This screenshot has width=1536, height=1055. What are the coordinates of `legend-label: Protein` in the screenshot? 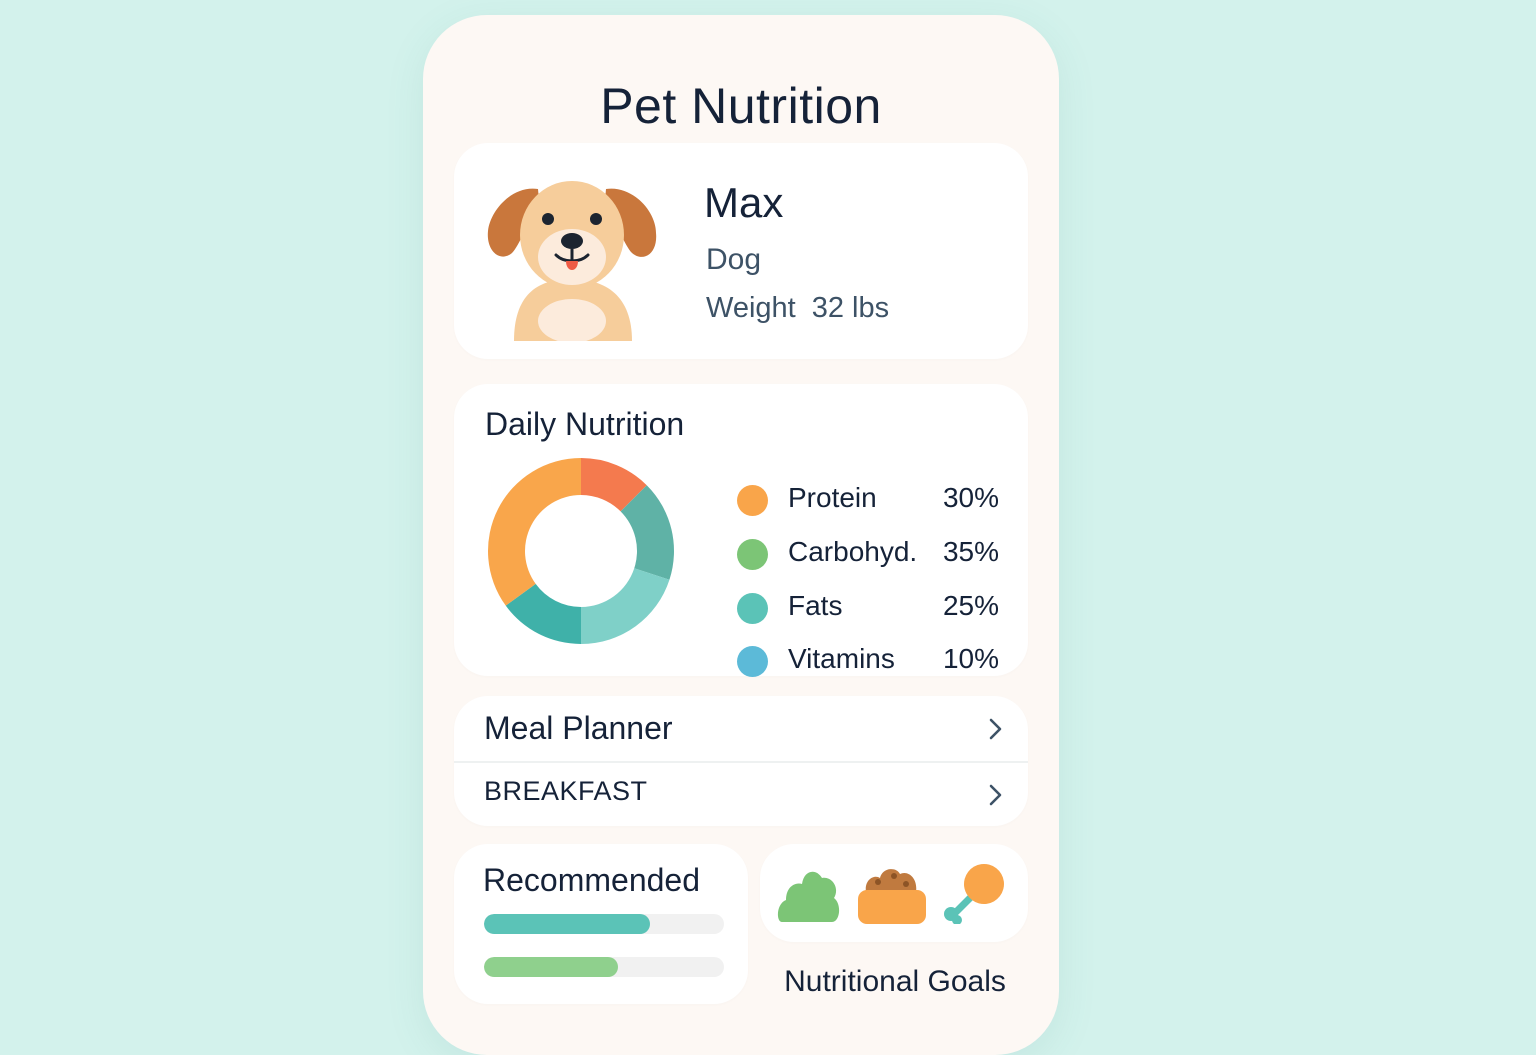 It's located at (832, 497).